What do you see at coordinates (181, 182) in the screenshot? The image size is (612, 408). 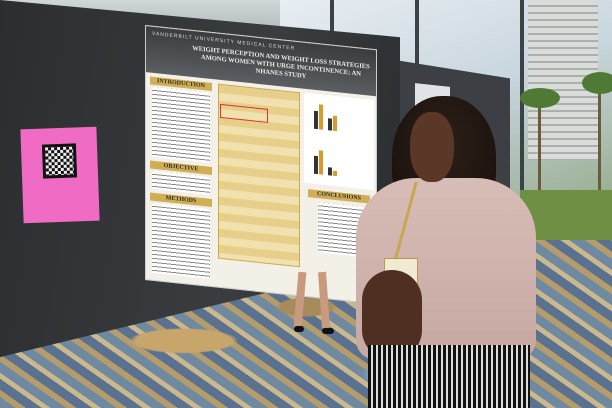 I see `objective-text` at bounding box center [181, 182].